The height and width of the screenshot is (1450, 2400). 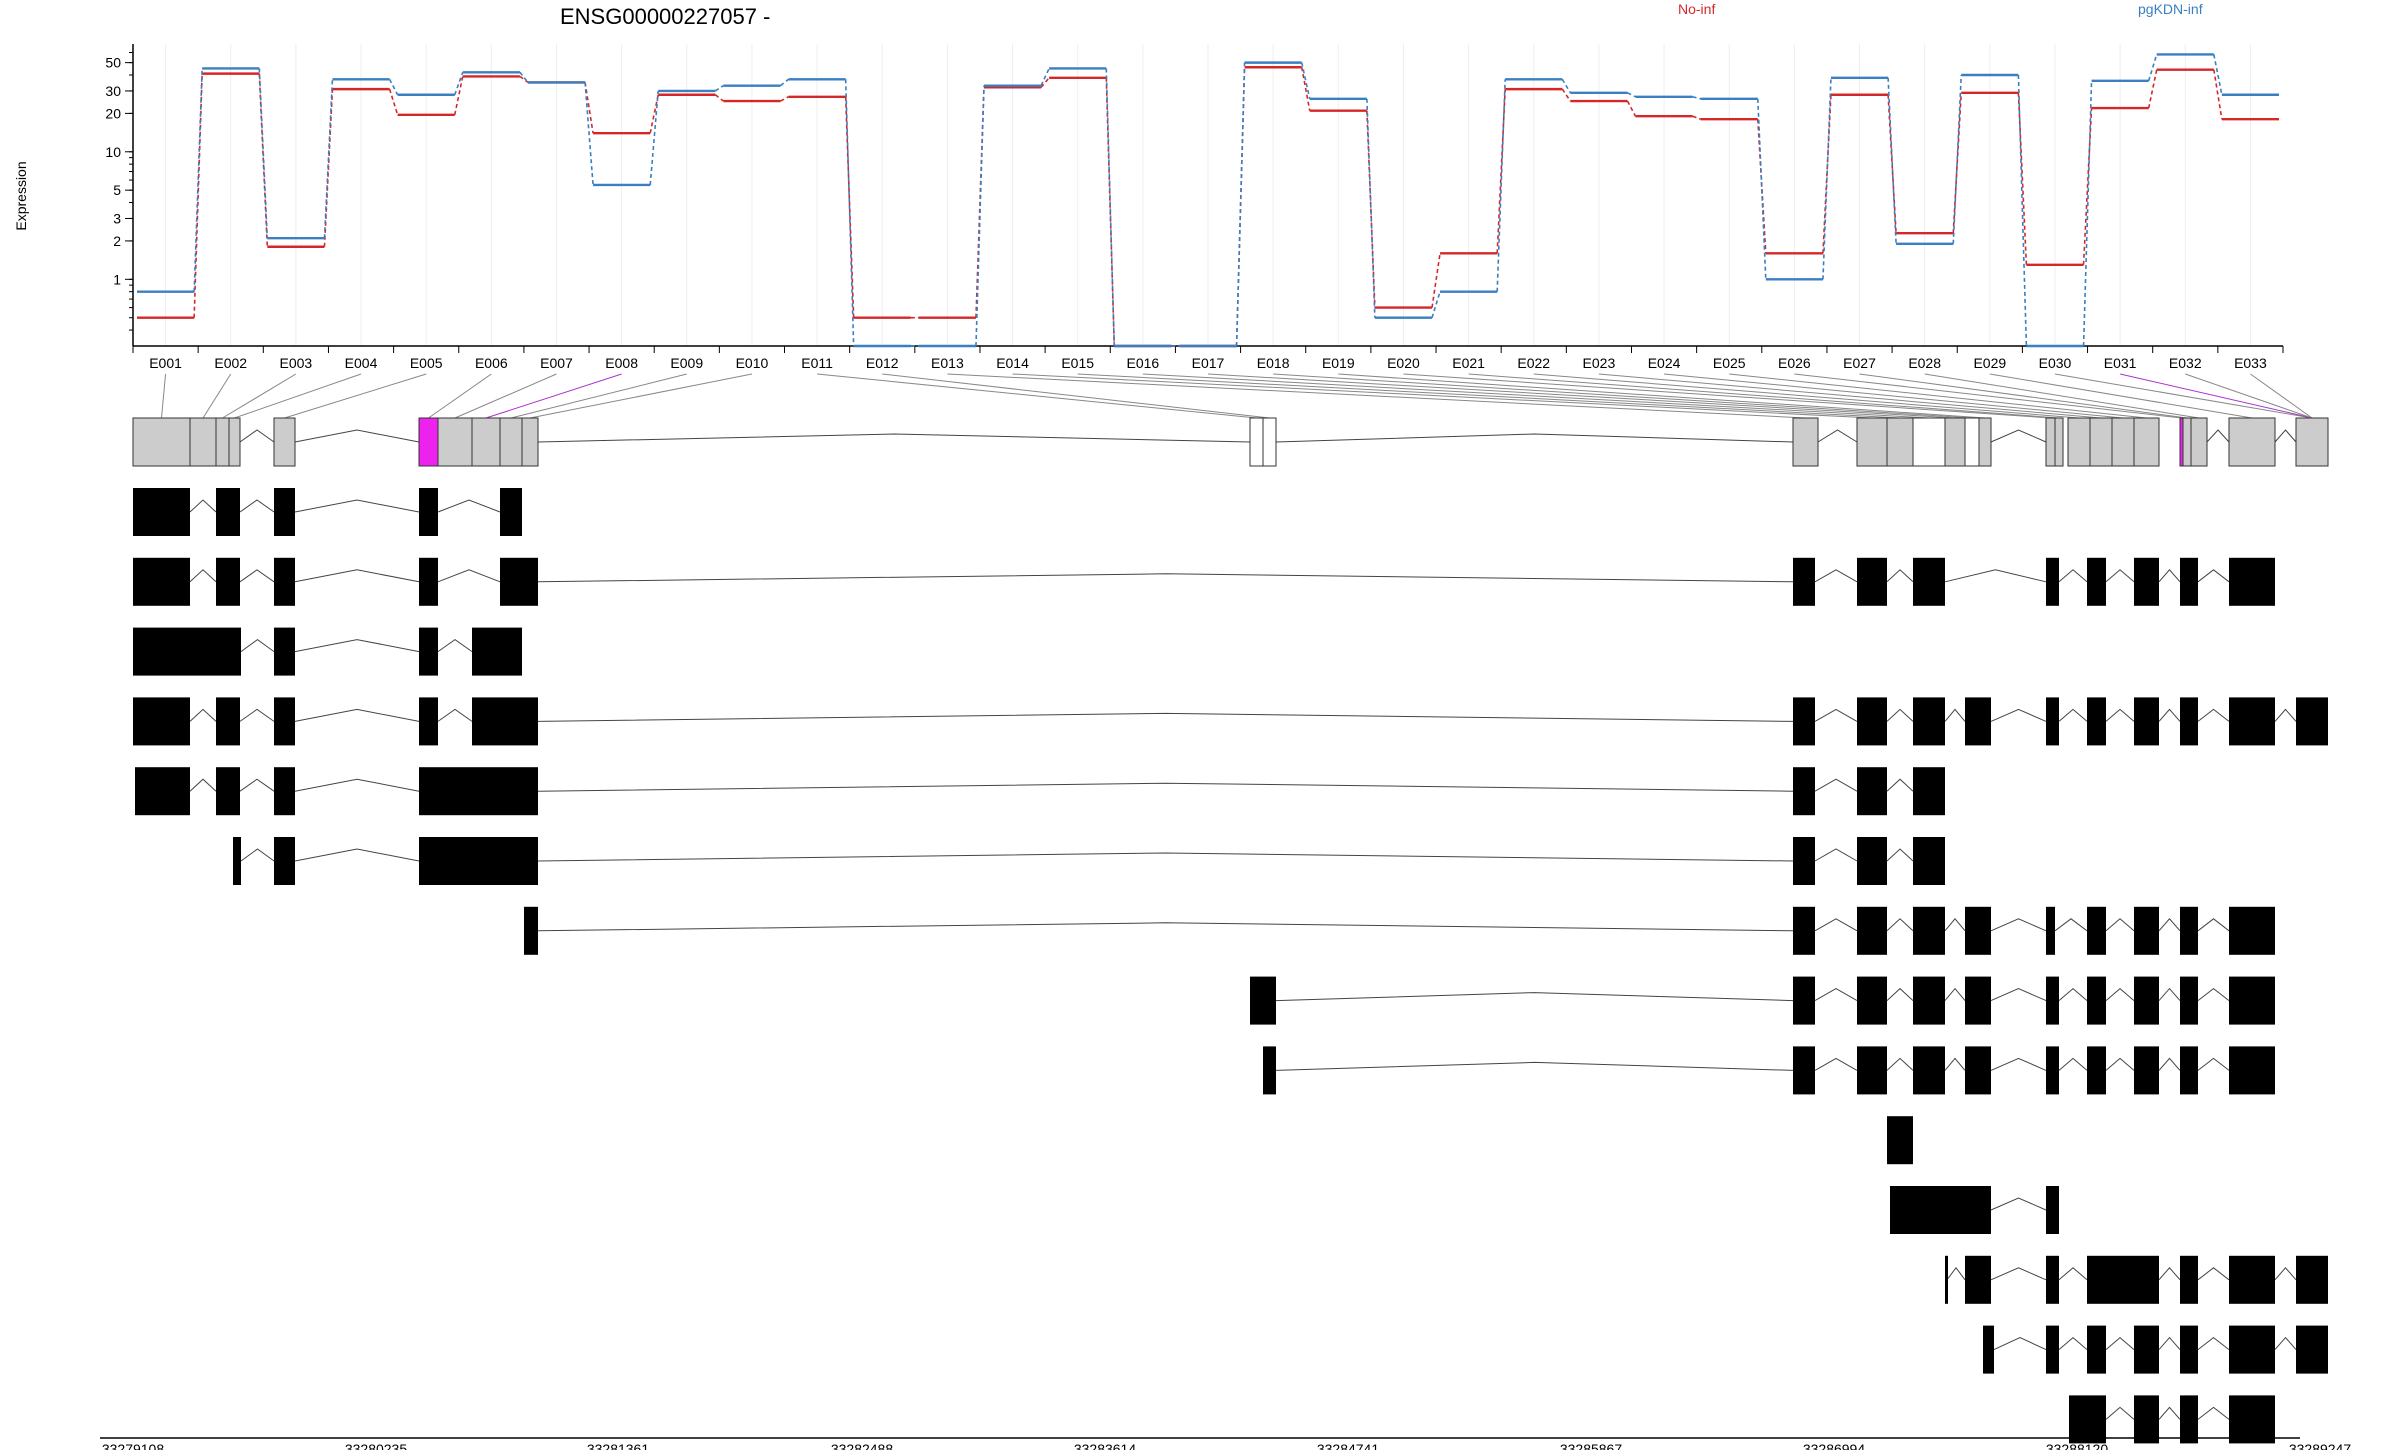 I want to click on chart-title: ENSG00000227057 -, so click(x=665, y=16).